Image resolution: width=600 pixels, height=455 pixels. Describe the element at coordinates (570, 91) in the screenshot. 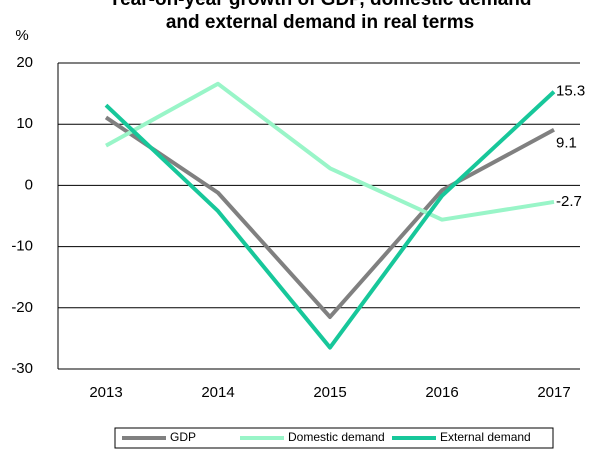

I see `data-label: 15.3` at that location.